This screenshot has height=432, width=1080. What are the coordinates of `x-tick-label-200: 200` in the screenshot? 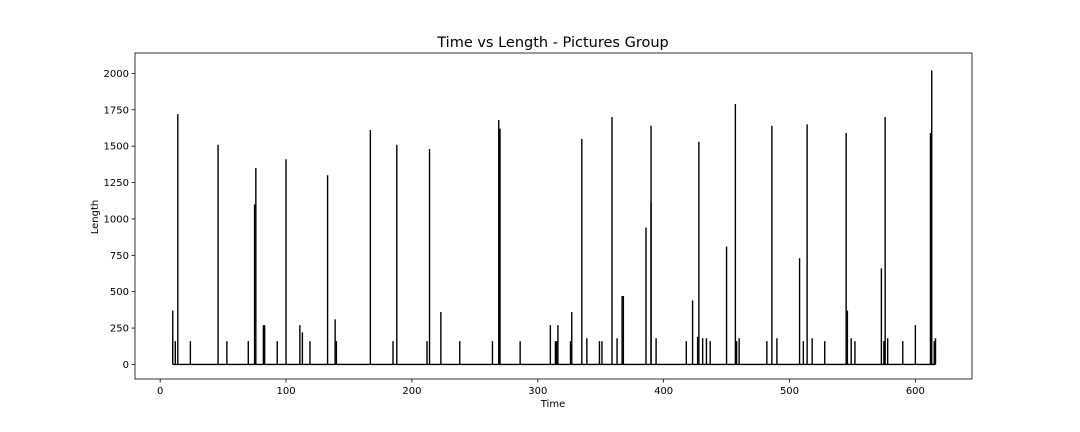 It's located at (411, 391).